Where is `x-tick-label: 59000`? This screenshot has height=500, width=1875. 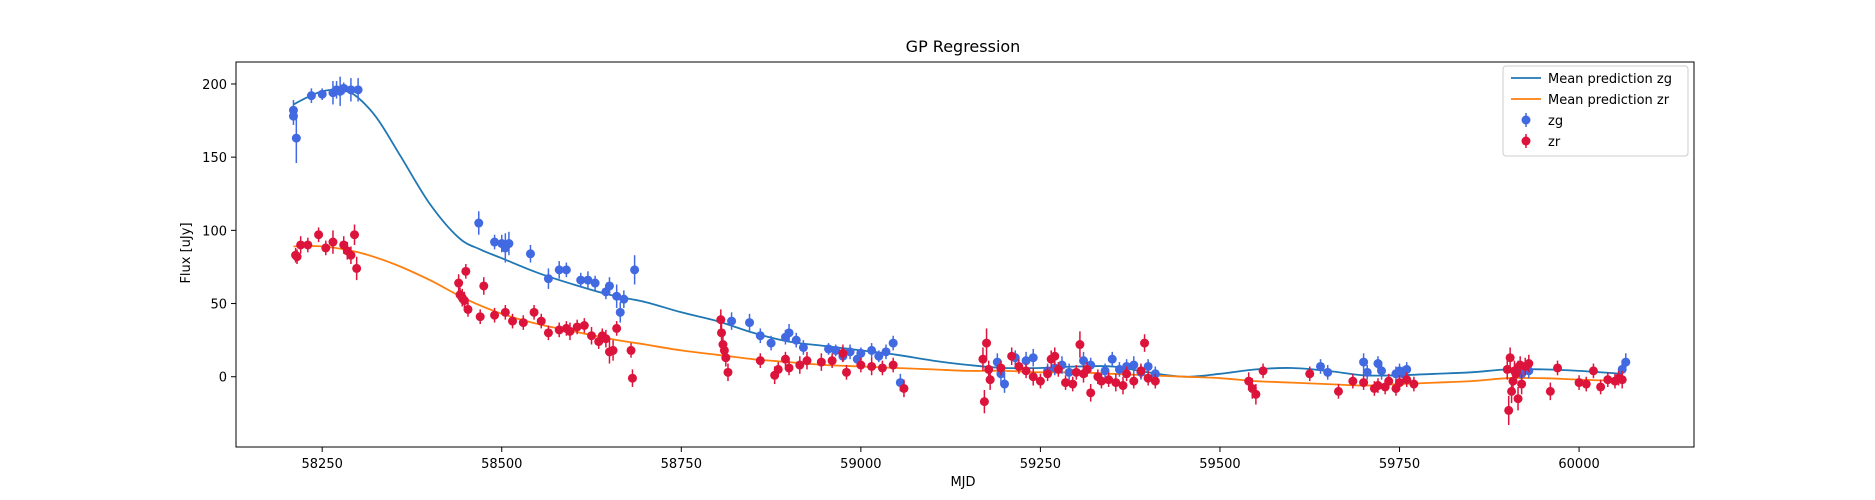
x-tick-label: 59000 is located at coordinates (860, 464).